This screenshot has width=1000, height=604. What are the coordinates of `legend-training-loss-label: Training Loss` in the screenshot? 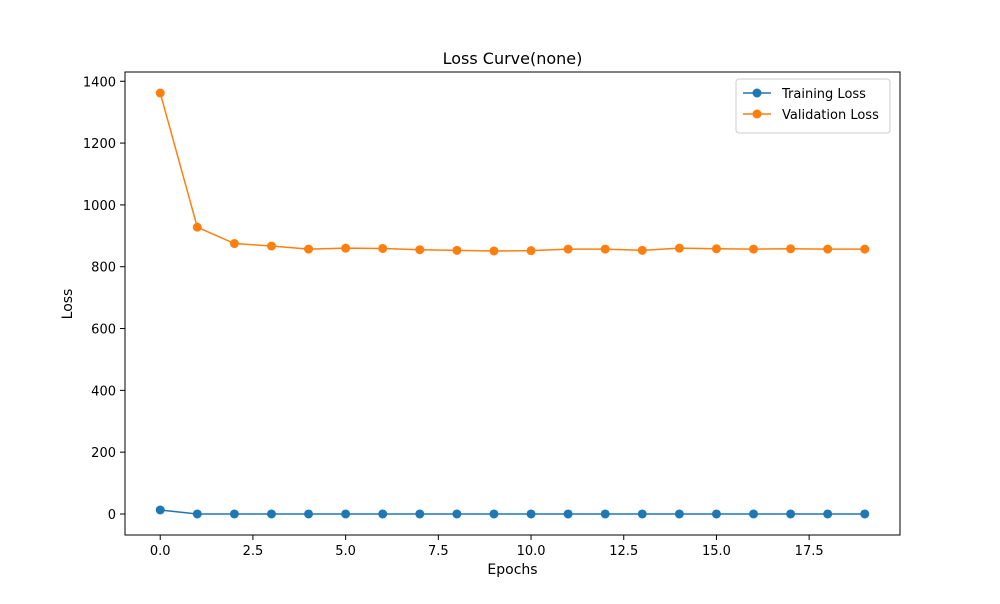 It's located at (823, 94).